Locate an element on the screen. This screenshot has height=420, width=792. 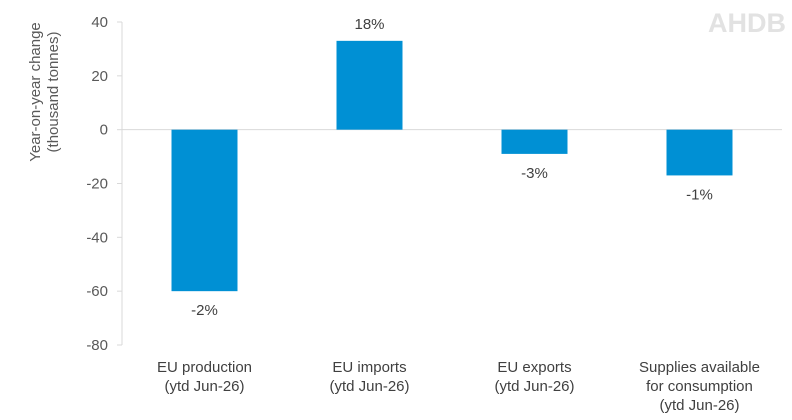
y-tick-label: -80 is located at coordinates (97, 345).